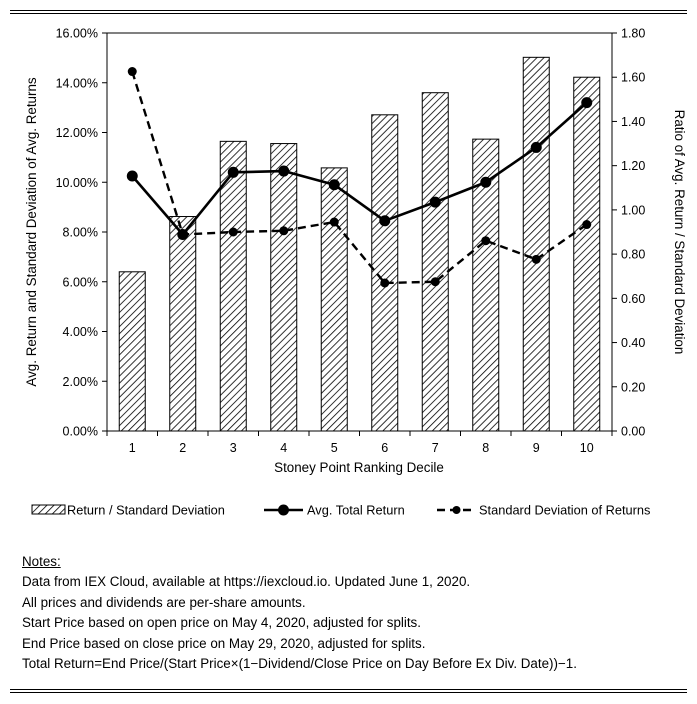 This screenshot has height=704, width=697. Describe the element at coordinates (485, 448) in the screenshot. I see `x-tick-label: 8` at that location.